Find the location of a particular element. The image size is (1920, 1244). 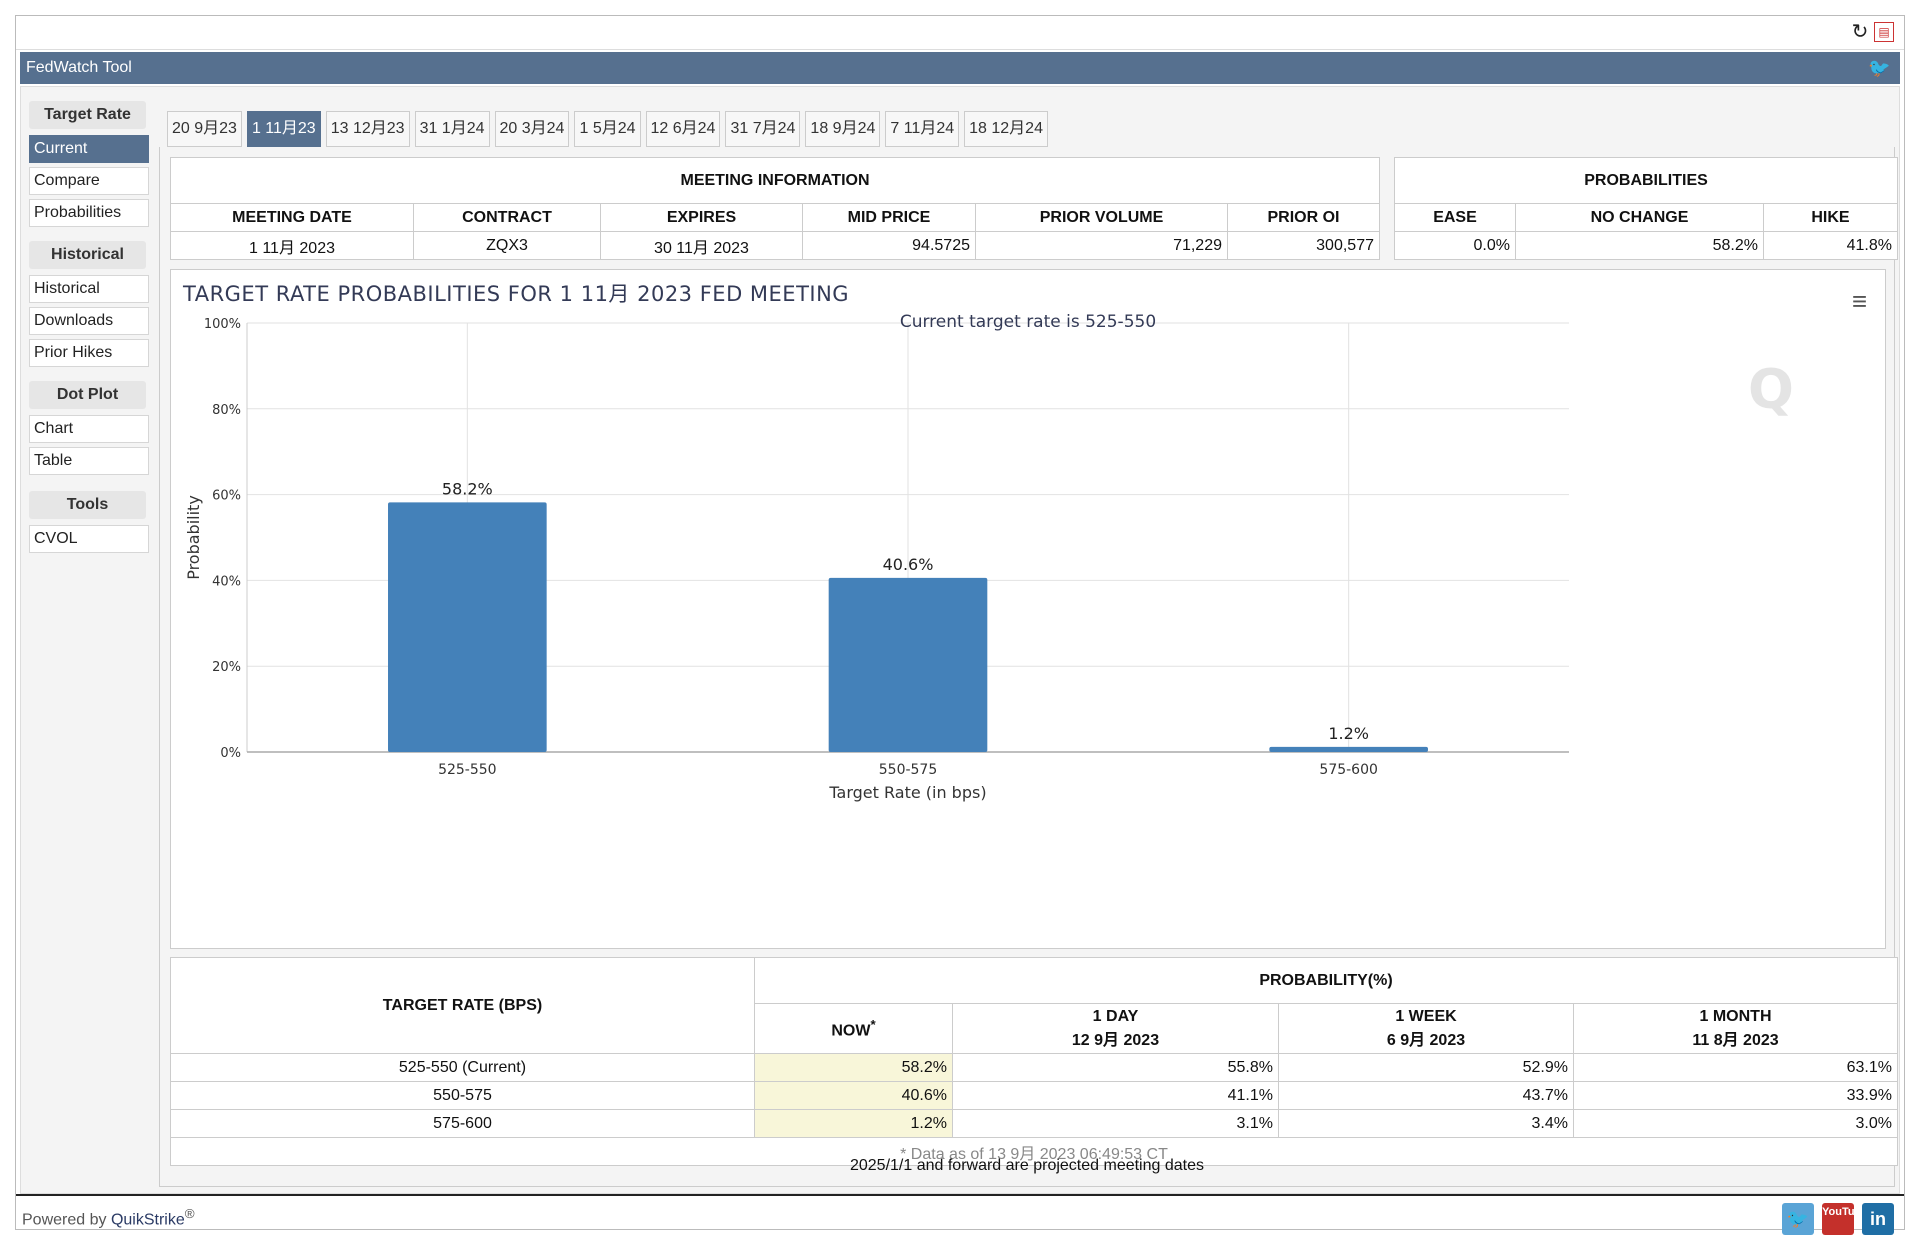

tab-meeting: 7 11月24 is located at coordinates (922, 129).